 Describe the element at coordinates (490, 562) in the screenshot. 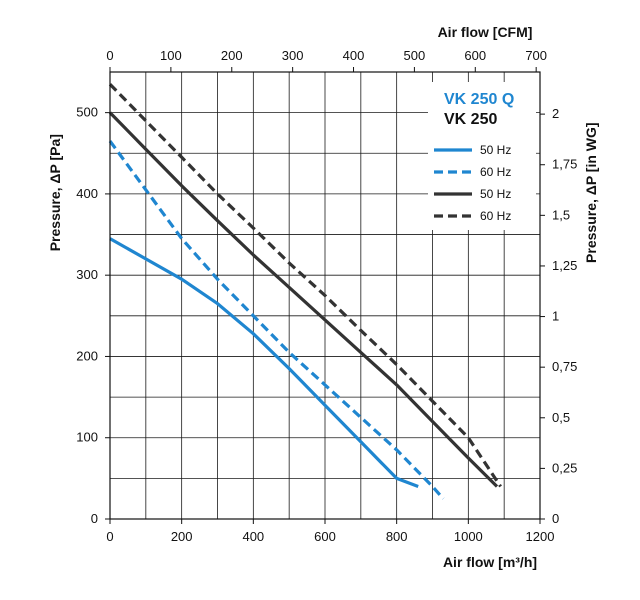

I see `x-axis-title: Air flow [m³/h]` at that location.